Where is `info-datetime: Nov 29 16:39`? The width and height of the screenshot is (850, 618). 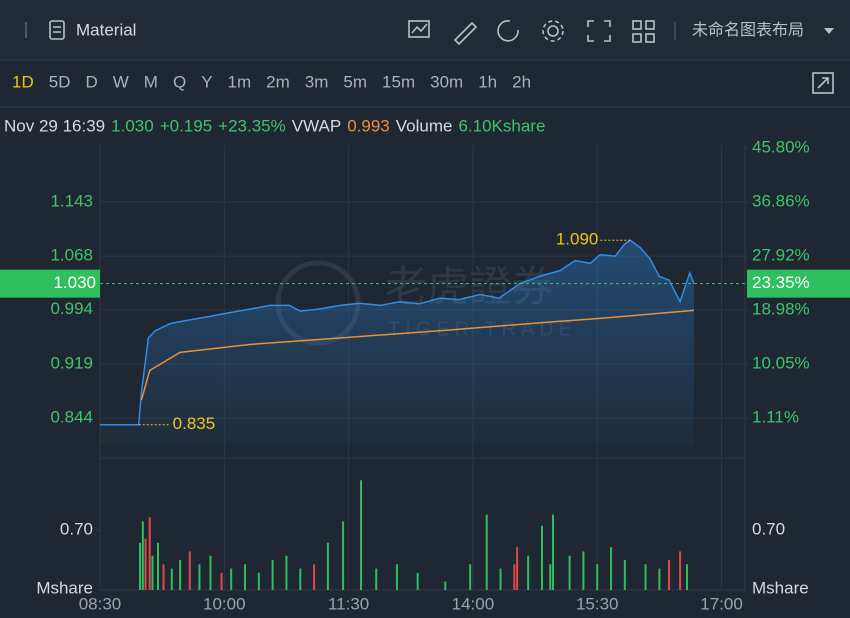 info-datetime: Nov 29 16:39 is located at coordinates (54, 125).